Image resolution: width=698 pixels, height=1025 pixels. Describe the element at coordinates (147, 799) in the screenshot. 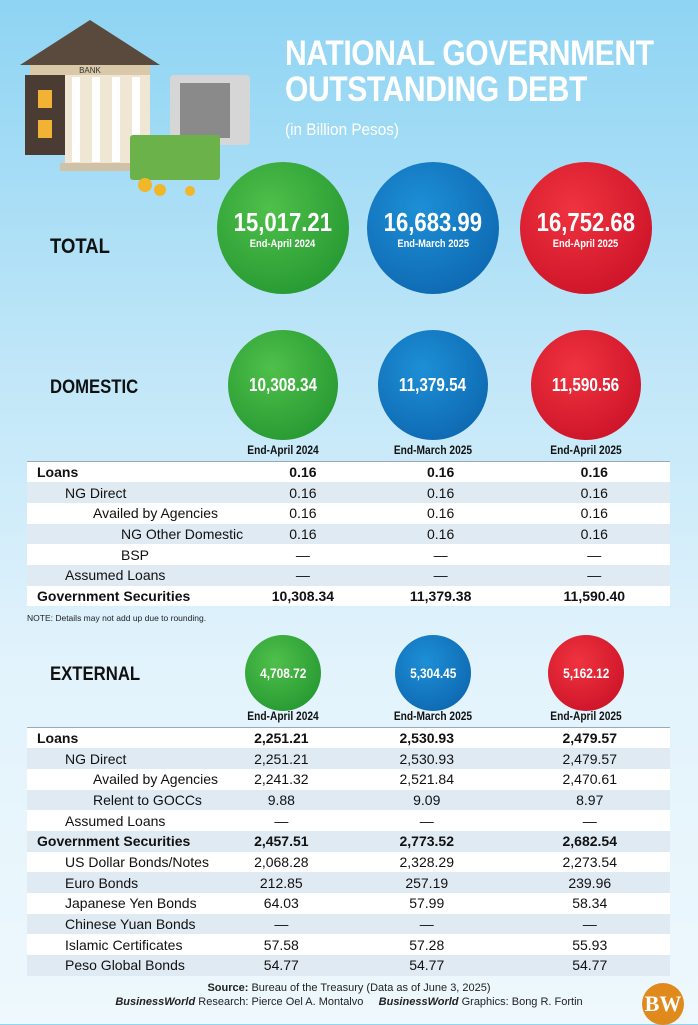

I see `row-label: Relent to GOCCs` at that location.